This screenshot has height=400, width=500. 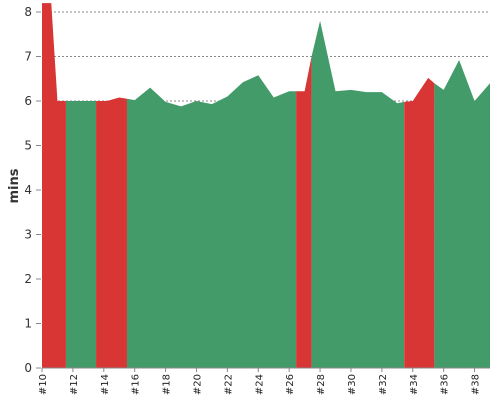 I want to click on y-axis-ticks: 0 1 2 3 4 5 6 7 8, so click(x=32, y=190).